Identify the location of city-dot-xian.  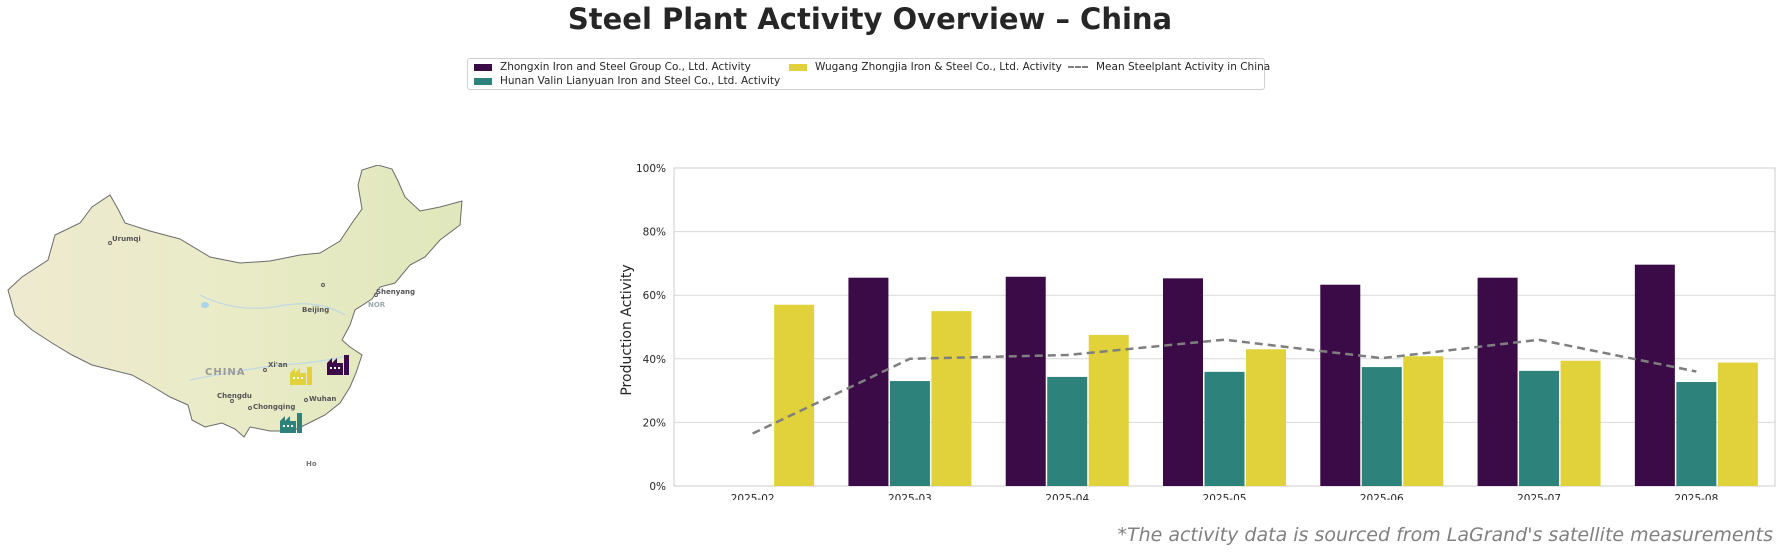
(265, 370).